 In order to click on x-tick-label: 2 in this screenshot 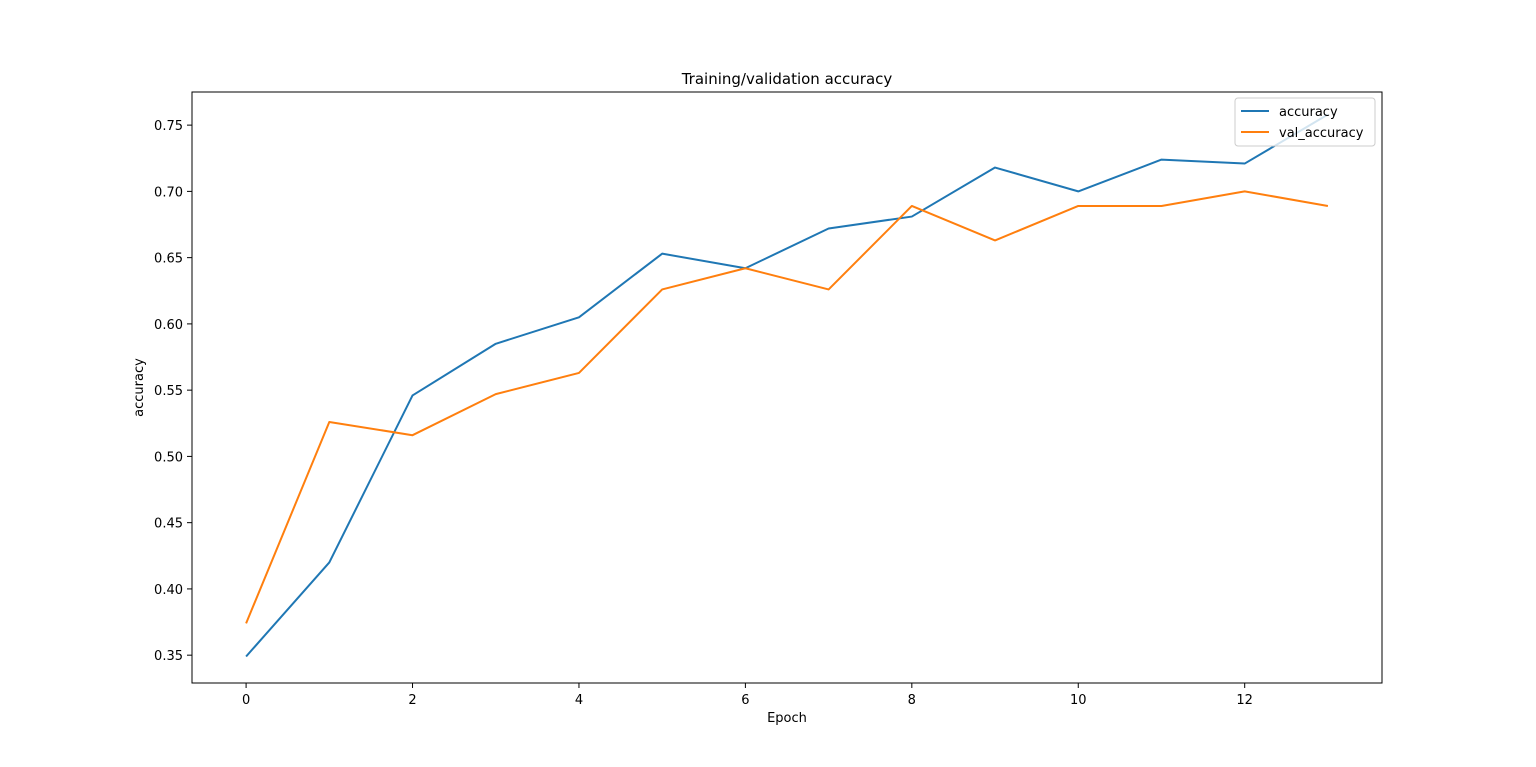, I will do `click(412, 700)`.